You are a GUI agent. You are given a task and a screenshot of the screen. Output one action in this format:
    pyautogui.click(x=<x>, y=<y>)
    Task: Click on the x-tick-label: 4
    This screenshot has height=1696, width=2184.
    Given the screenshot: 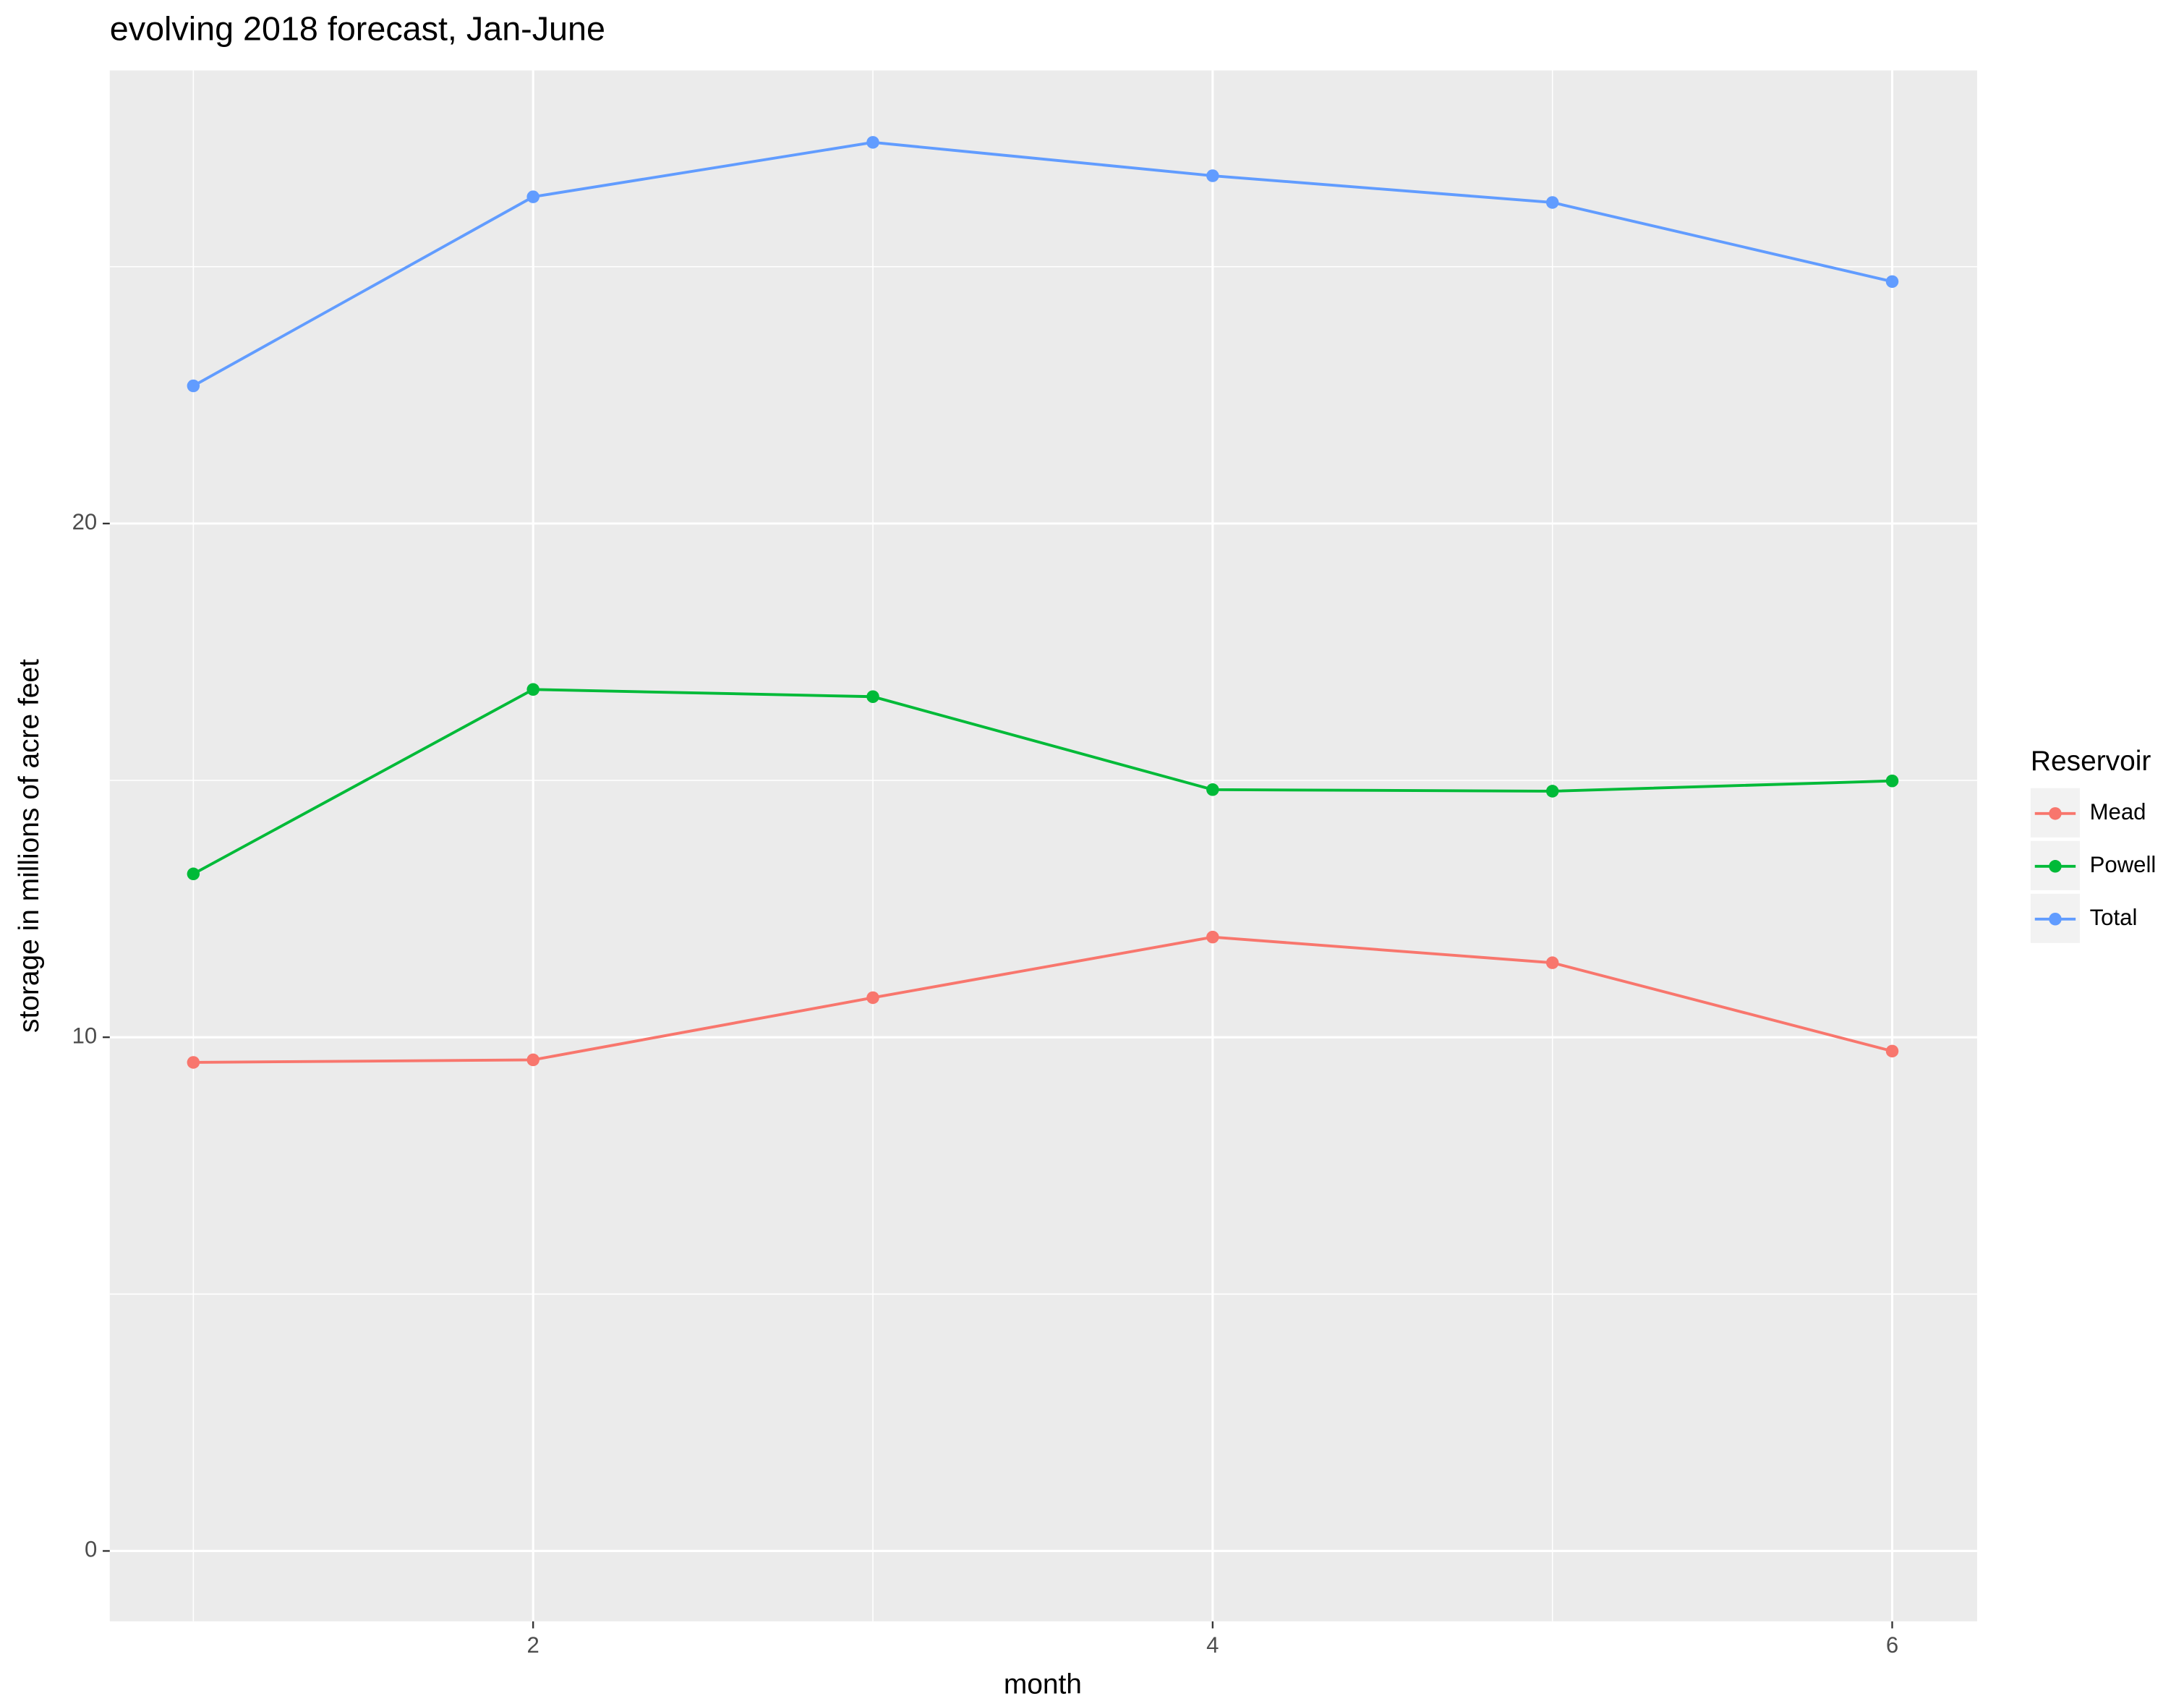 What is the action you would take?
    pyautogui.click(x=1212, y=1645)
    